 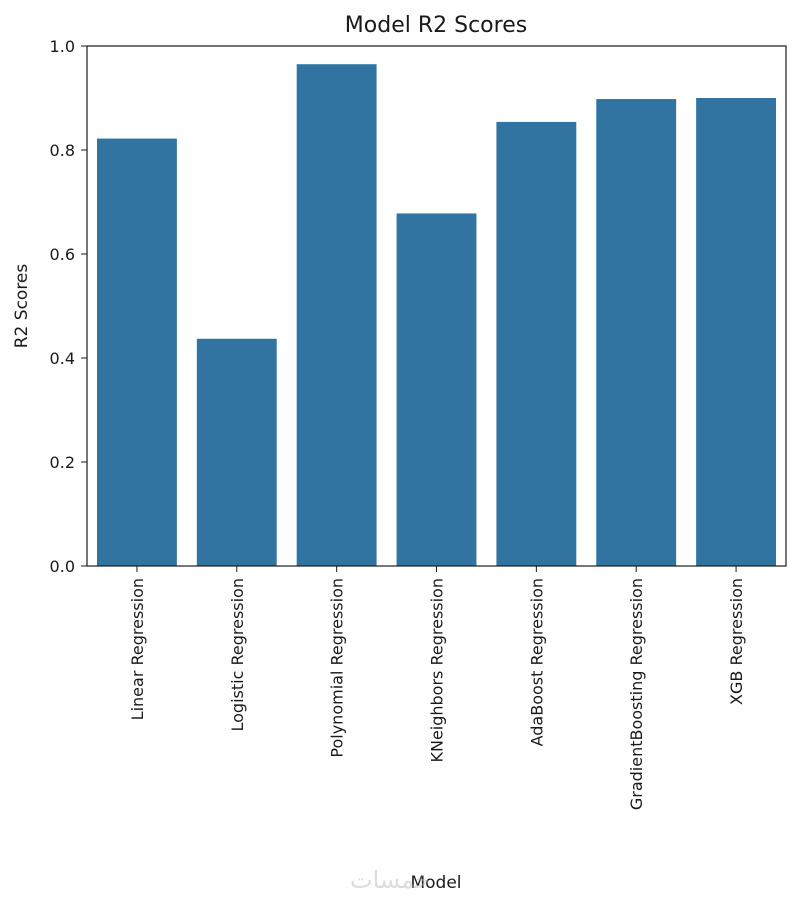 I want to click on x-tick-label-5: GradientBoosting Regression, so click(x=636, y=694).